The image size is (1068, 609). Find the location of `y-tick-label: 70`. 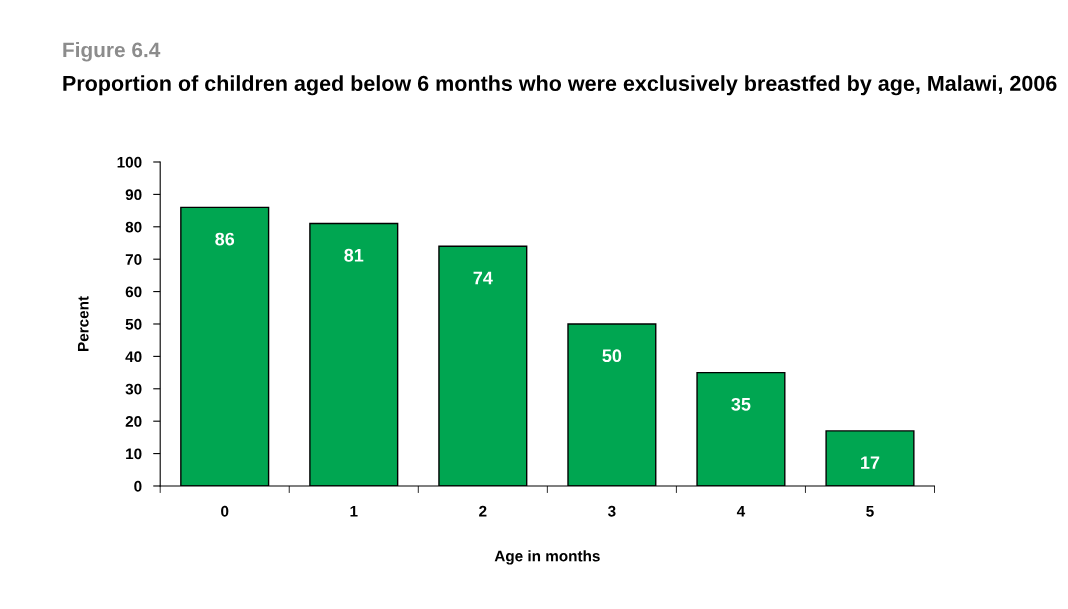

y-tick-label: 70 is located at coordinates (133, 259).